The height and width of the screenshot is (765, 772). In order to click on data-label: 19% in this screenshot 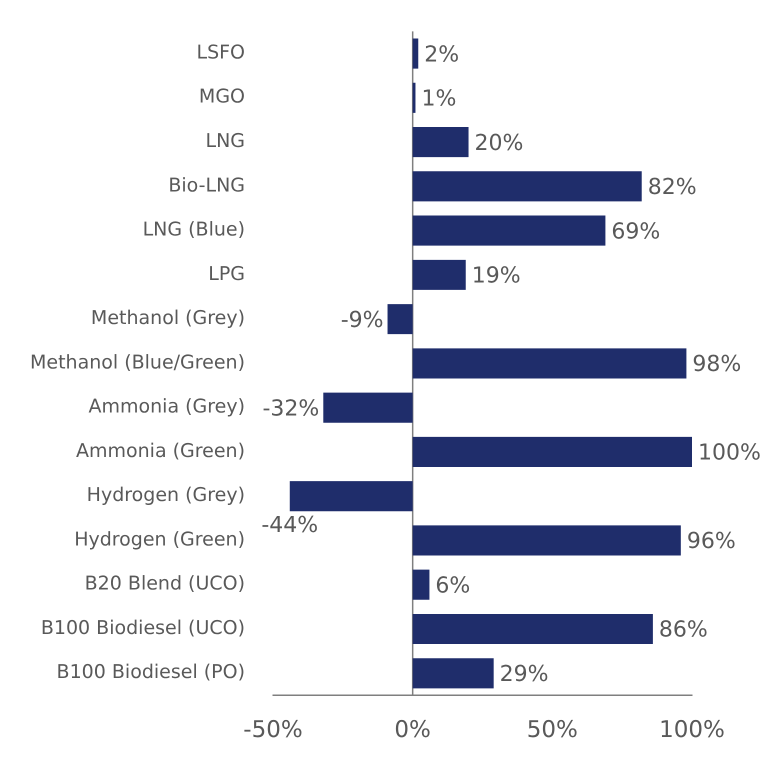, I will do `click(496, 276)`.